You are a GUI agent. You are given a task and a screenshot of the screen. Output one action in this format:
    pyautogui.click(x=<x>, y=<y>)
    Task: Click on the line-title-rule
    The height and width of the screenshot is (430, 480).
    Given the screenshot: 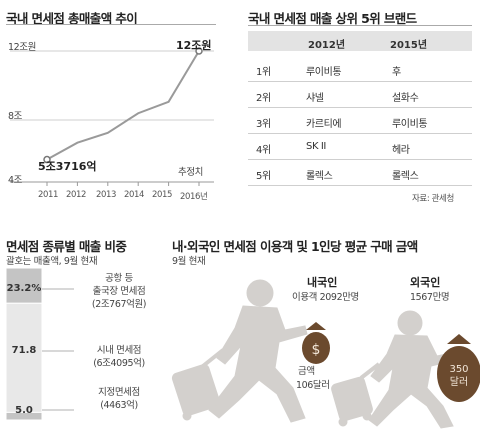 What is the action you would take?
    pyautogui.click(x=111, y=24)
    